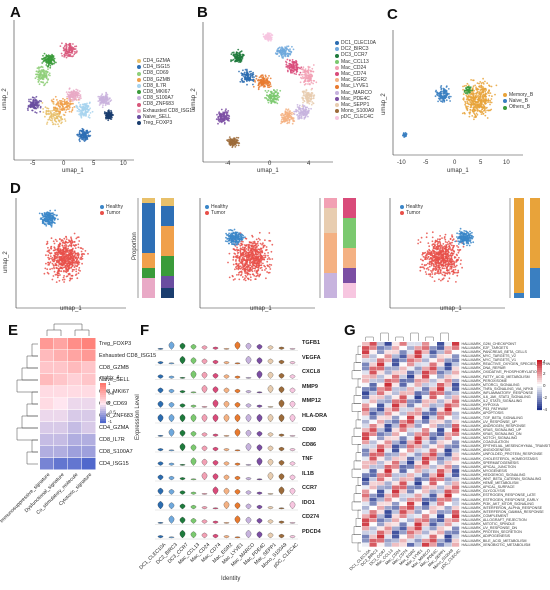 The width and height of the screenshot is (550, 590). I want to click on violin-CD86, so click(171, 450).